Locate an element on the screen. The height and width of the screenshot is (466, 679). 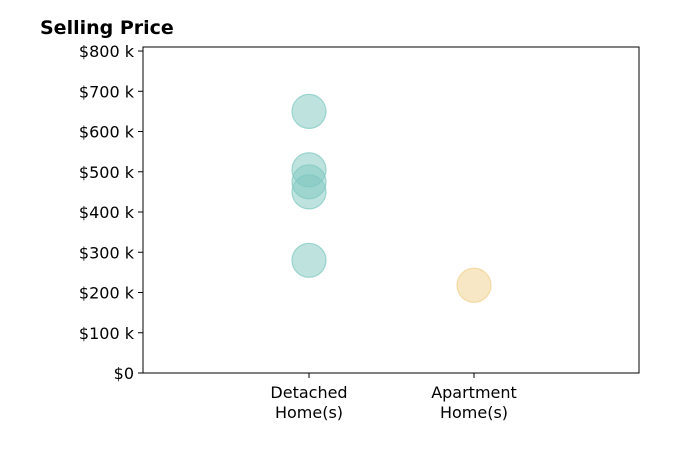
y-tick-label: $600 k is located at coordinates (107, 132).